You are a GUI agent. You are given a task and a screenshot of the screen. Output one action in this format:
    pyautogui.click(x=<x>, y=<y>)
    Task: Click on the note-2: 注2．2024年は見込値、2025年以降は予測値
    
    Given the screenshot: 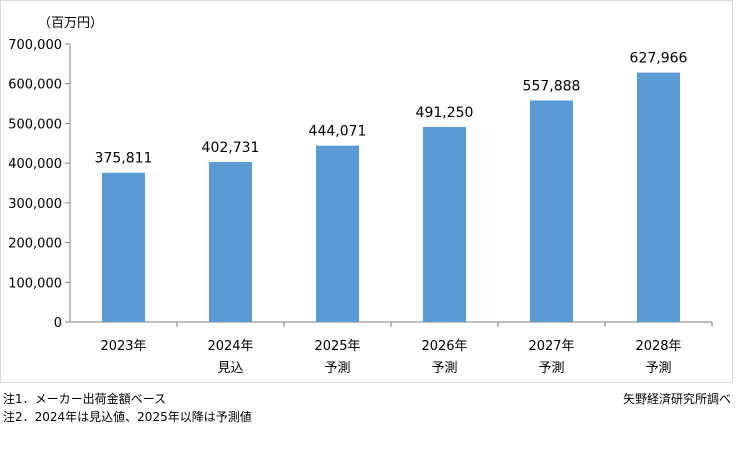 What is the action you would take?
    pyautogui.click(x=127, y=417)
    